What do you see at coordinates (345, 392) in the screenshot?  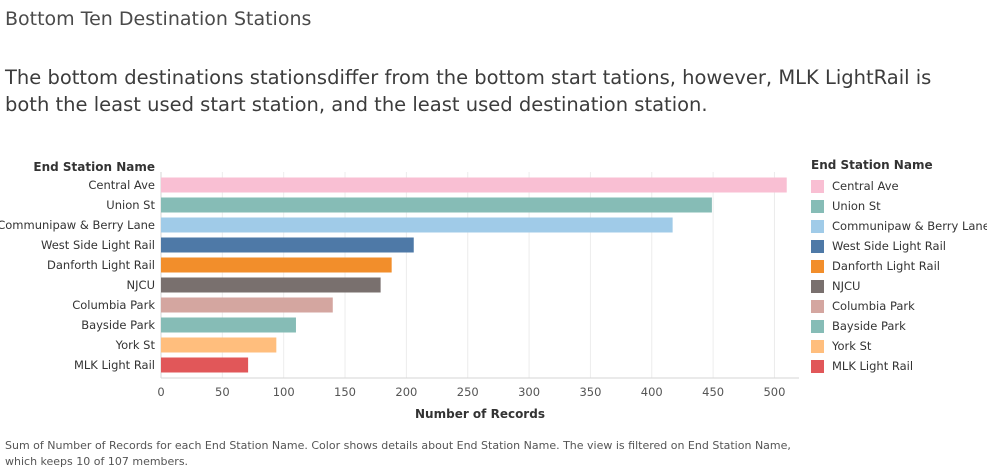 I see `x-tick-label: 150` at bounding box center [345, 392].